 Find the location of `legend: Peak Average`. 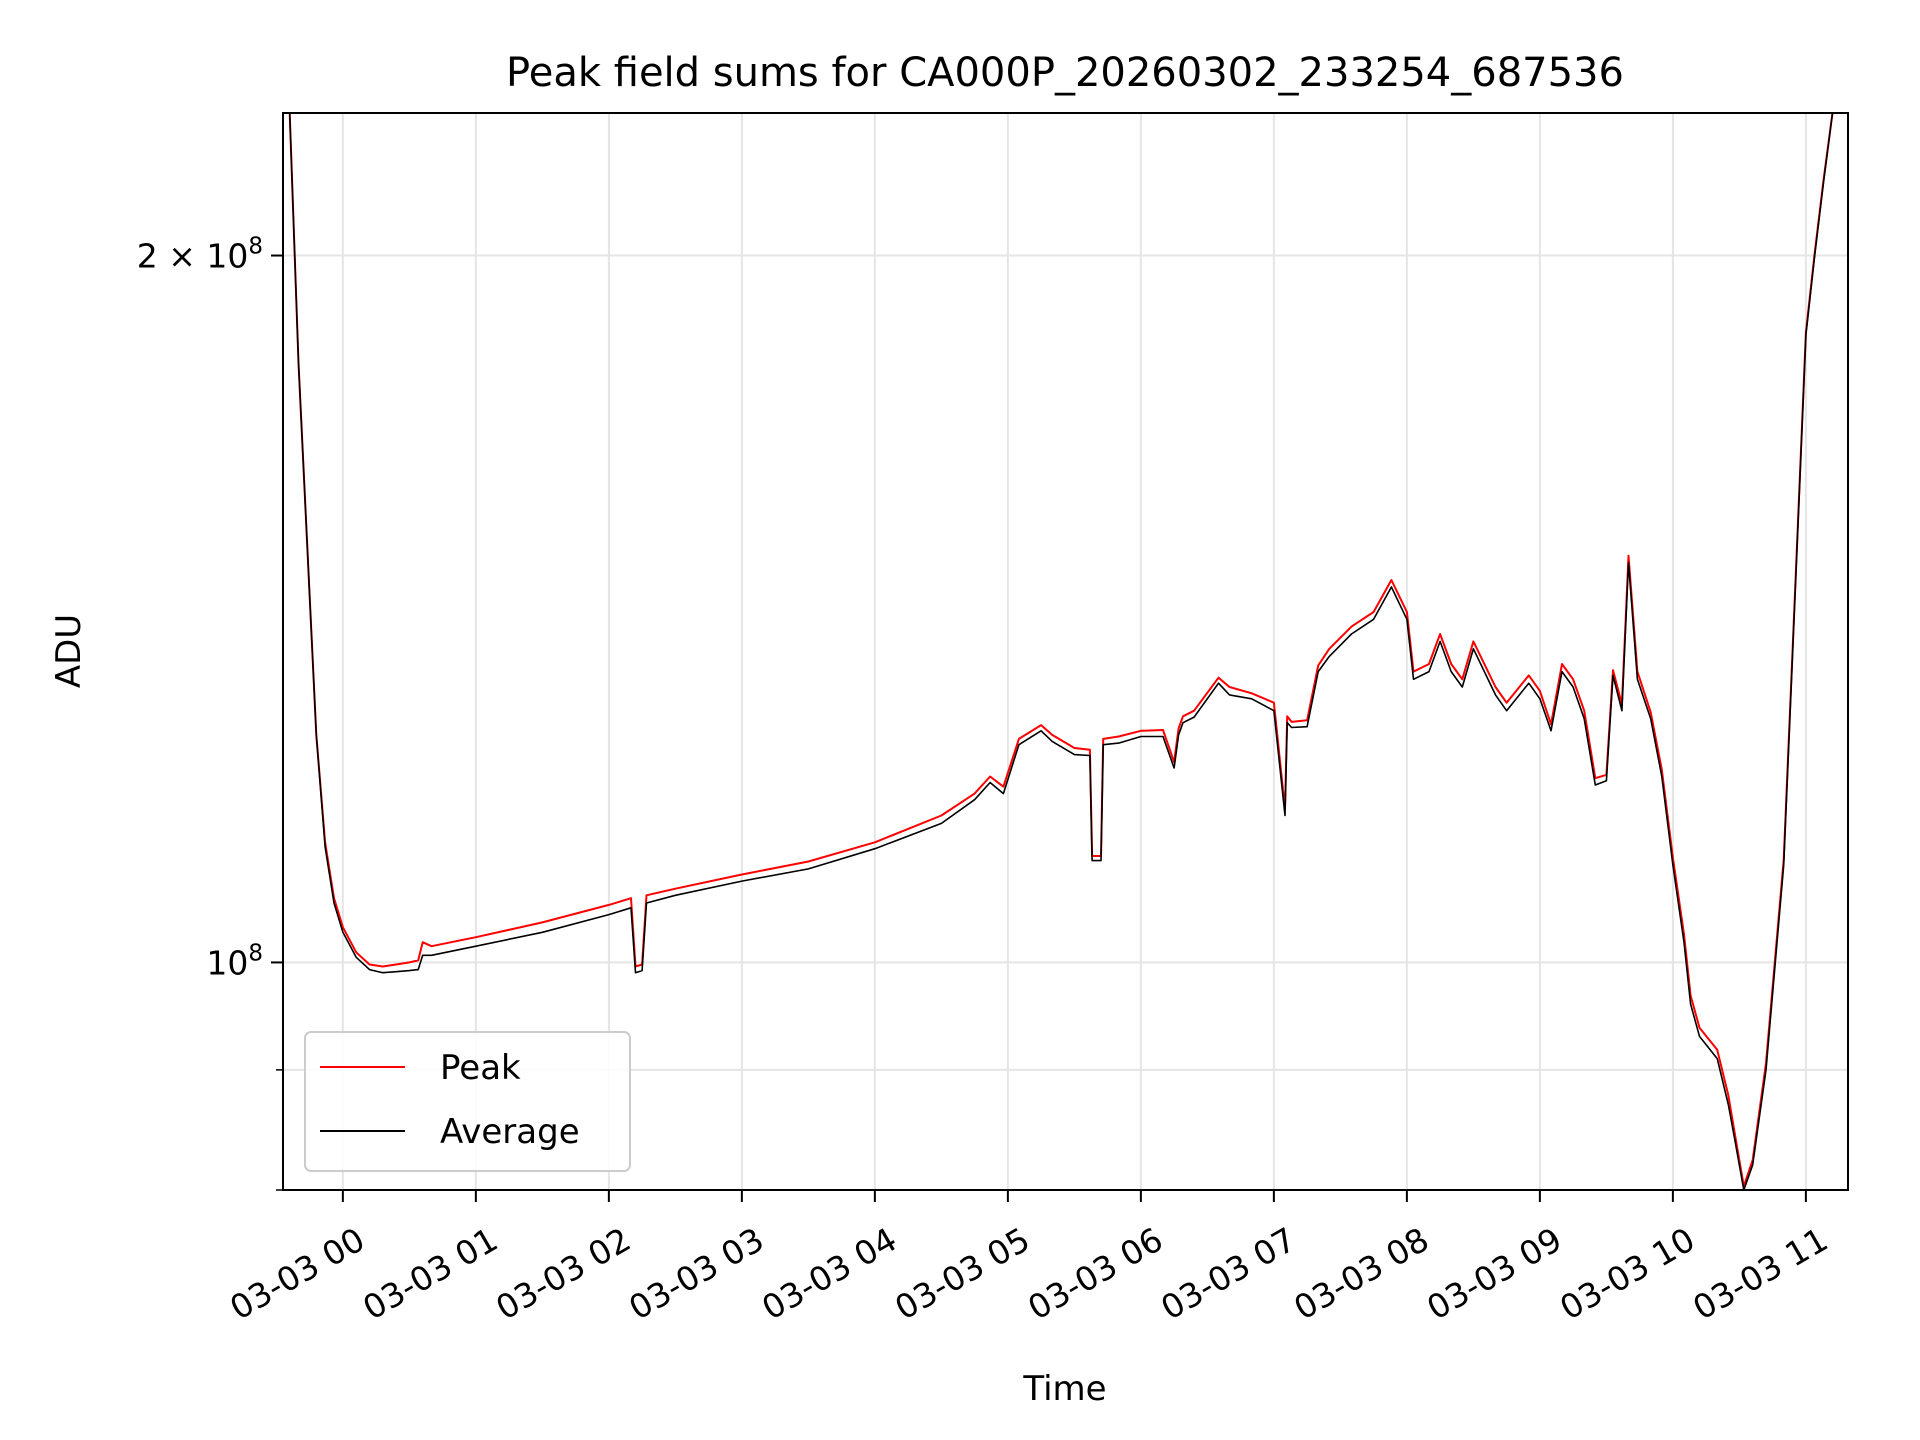

legend: Peak Average is located at coordinates (467, 1101).